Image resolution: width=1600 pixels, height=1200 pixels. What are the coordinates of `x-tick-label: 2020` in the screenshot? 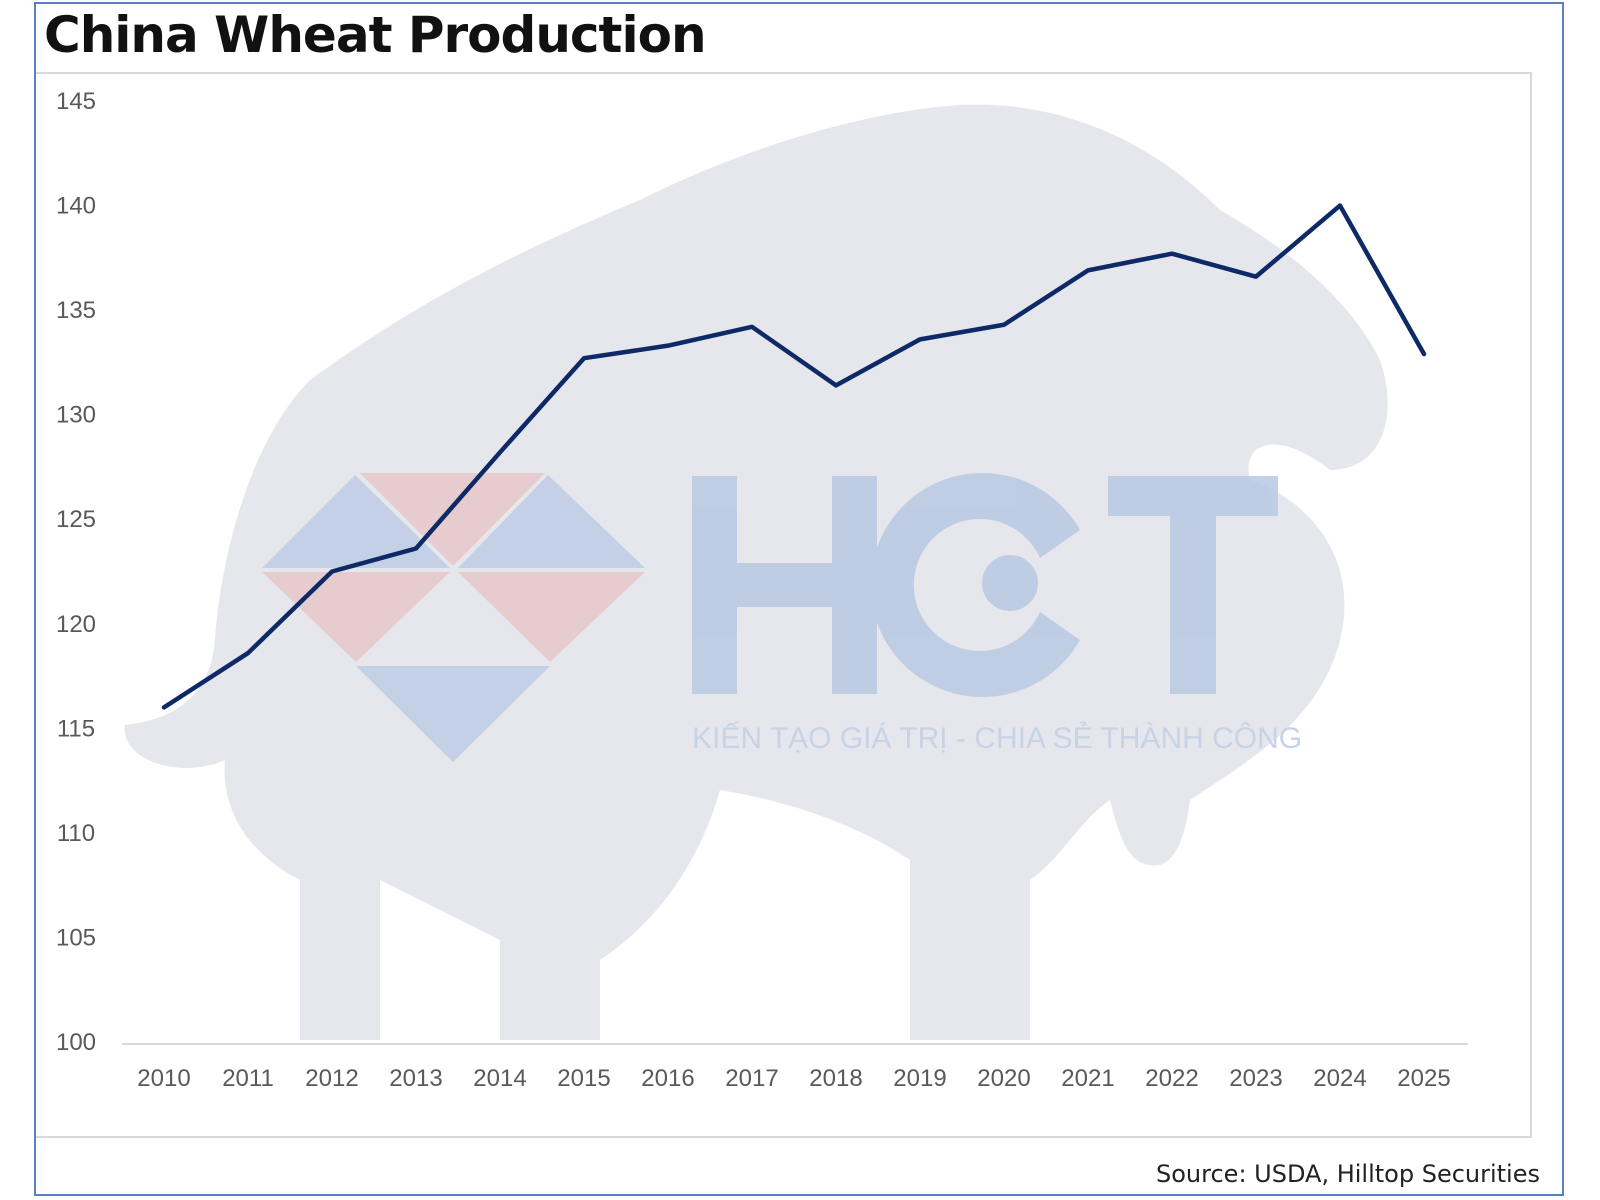 It's located at (1003, 1078).